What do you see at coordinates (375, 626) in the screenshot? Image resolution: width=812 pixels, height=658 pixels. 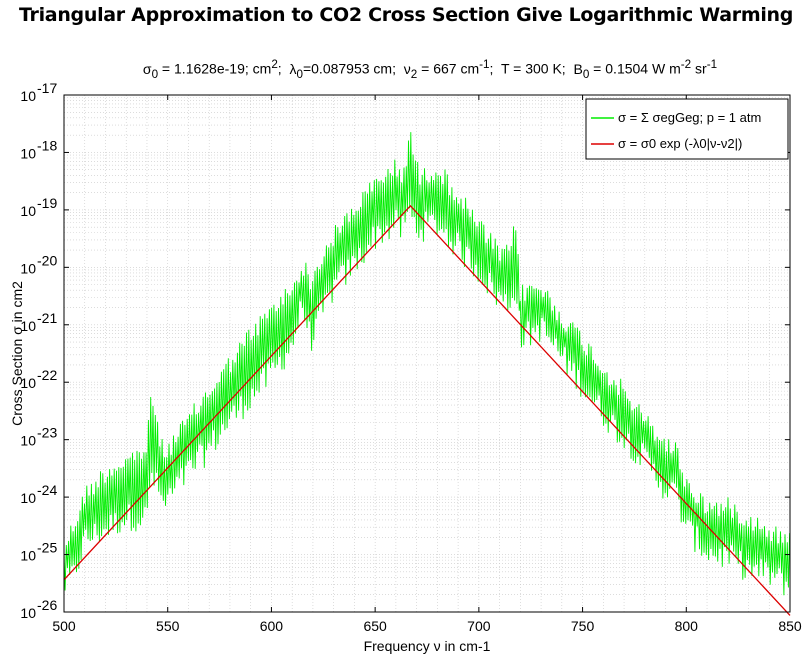 I see `x-tick-label: 650` at bounding box center [375, 626].